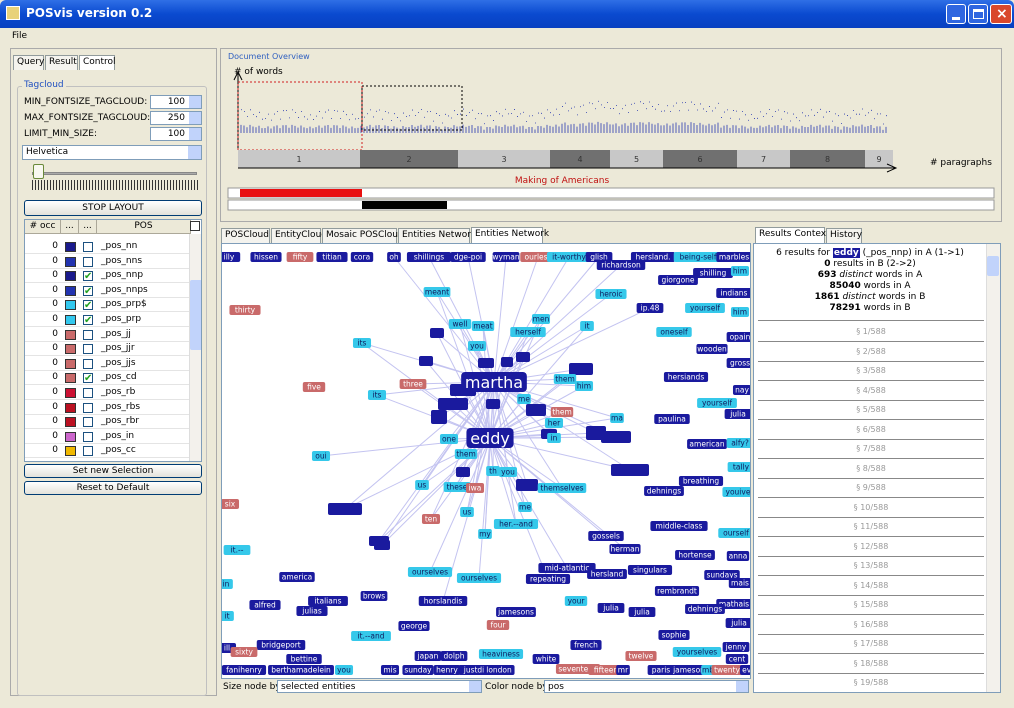  What do you see at coordinates (734, 533) in the screenshot?
I see `network-node: ourself` at bounding box center [734, 533].